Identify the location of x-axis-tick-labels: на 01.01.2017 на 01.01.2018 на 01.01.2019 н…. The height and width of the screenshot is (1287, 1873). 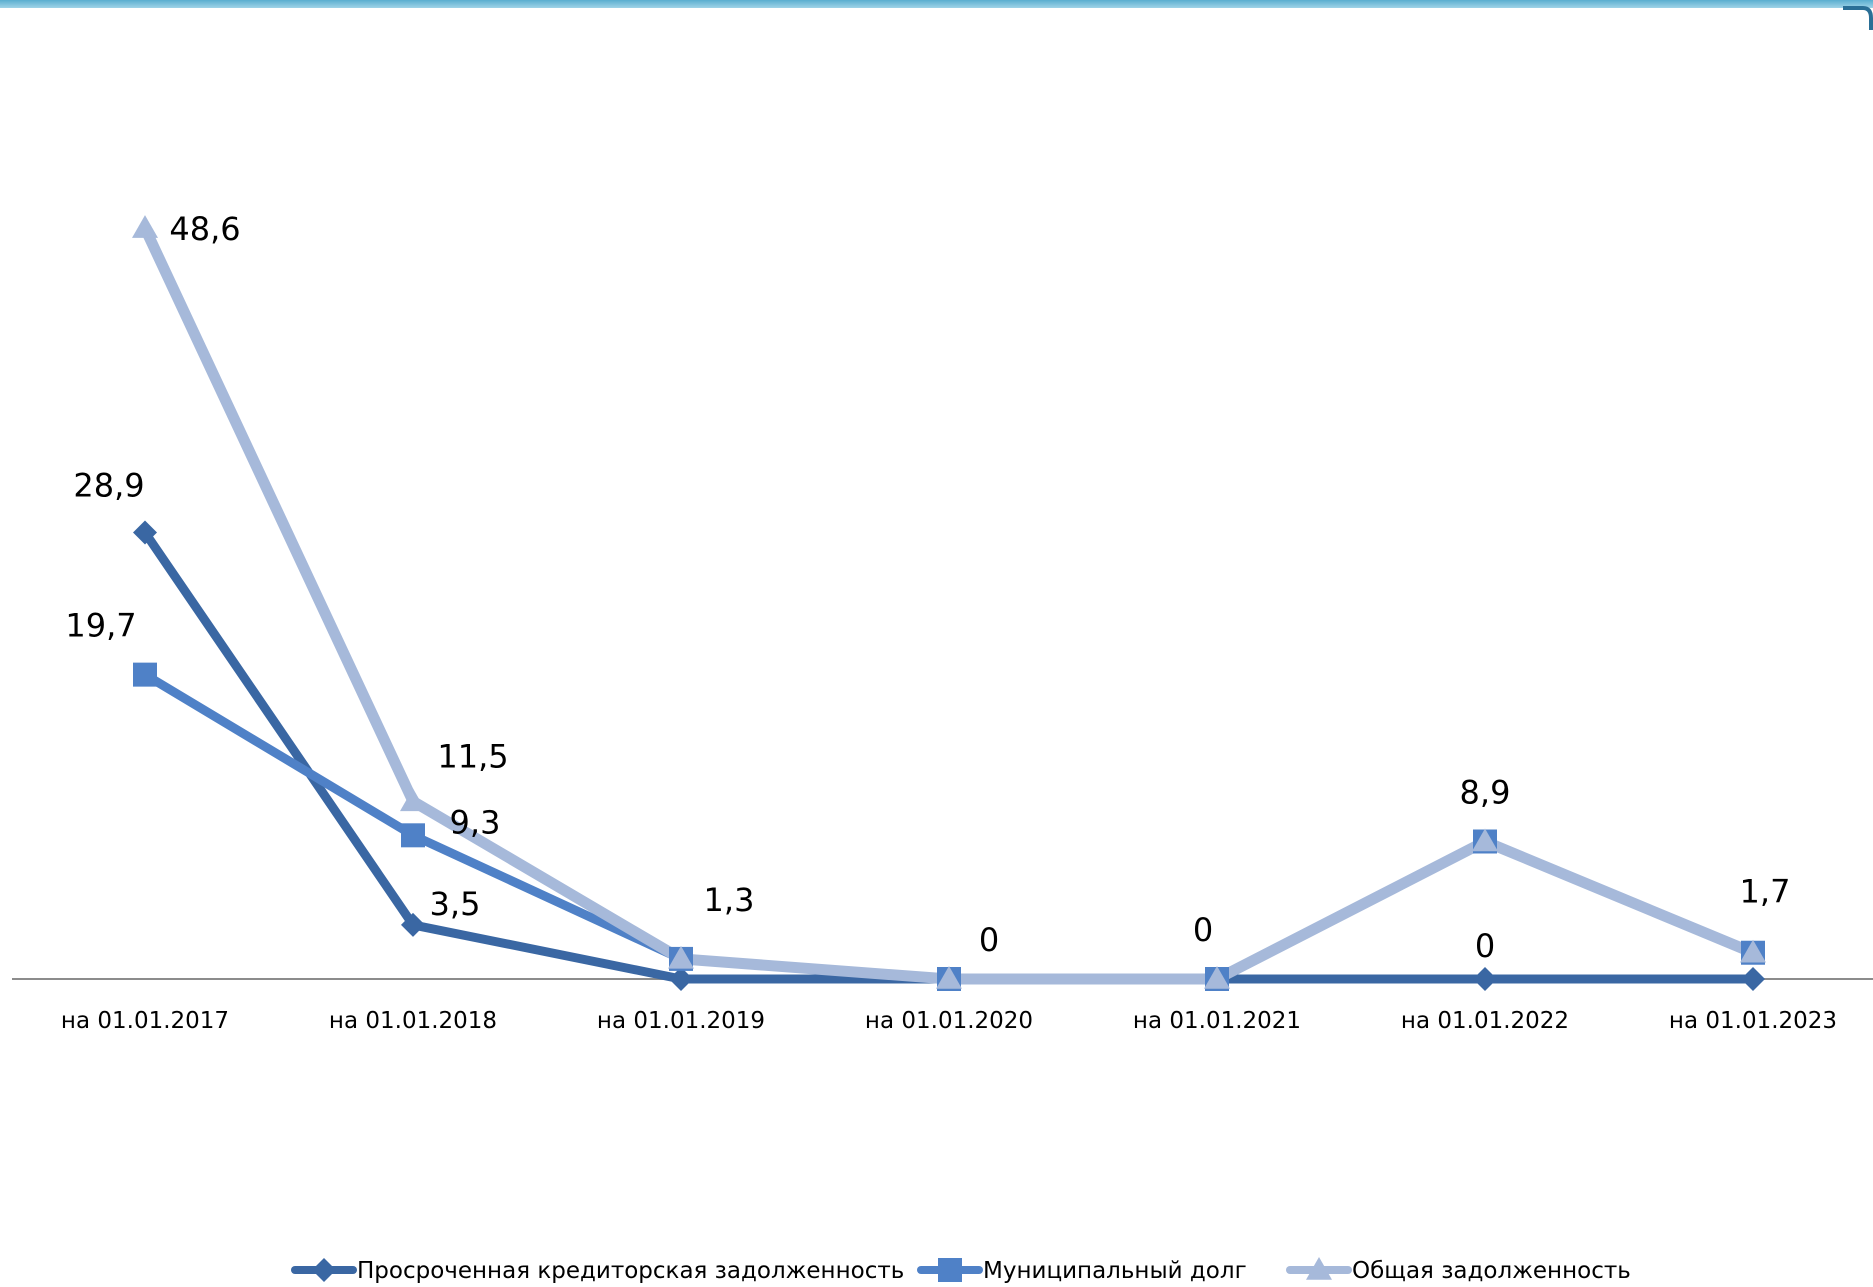
(949, 1021).